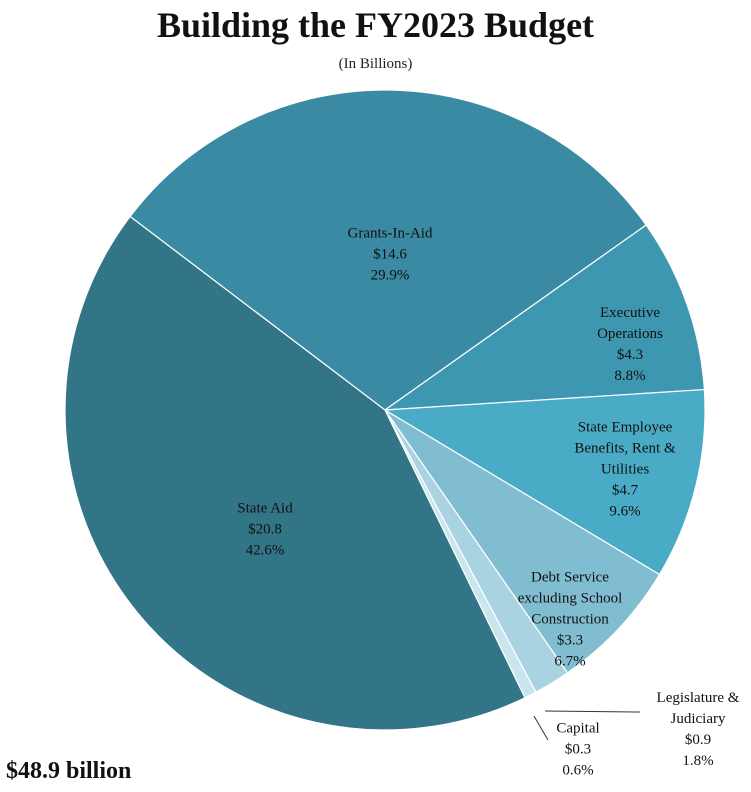  I want to click on value-label: $20.8, so click(265, 529).